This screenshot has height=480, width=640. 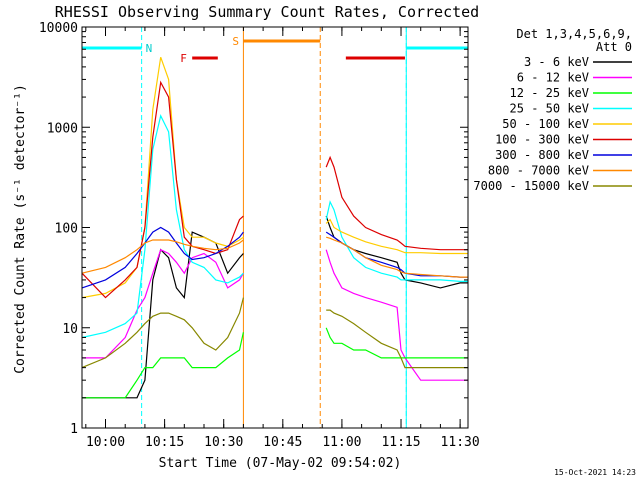 I want to click on legend-label: 50 - 100 keV, so click(x=545, y=124).